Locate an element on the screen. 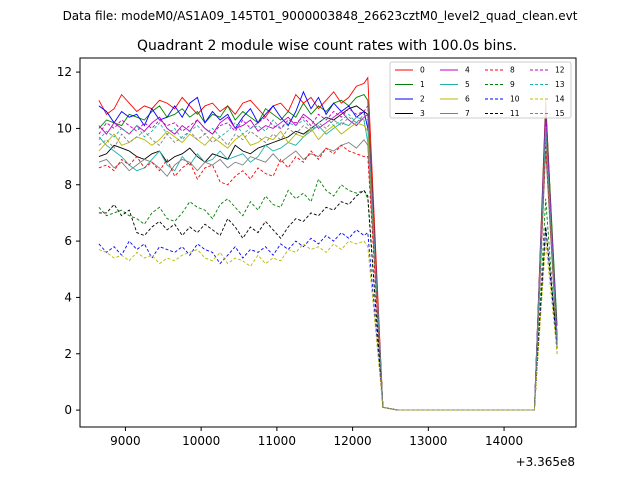 The image size is (640, 484). x-offset-label: +3.365e8 is located at coordinates (545, 462).